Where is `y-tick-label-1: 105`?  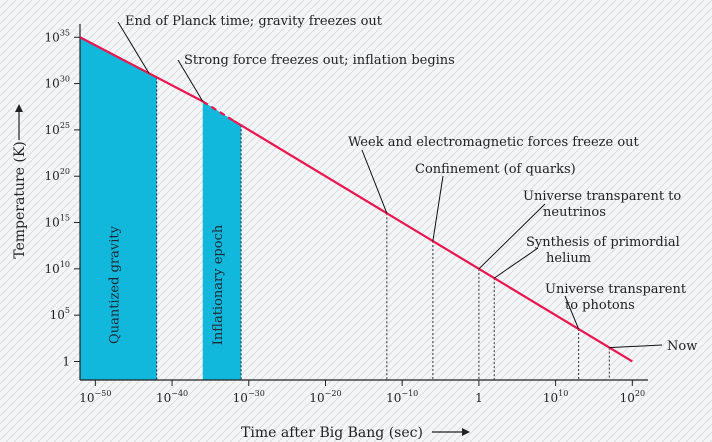
y-tick-label-1: 105 is located at coordinates (60, 314).